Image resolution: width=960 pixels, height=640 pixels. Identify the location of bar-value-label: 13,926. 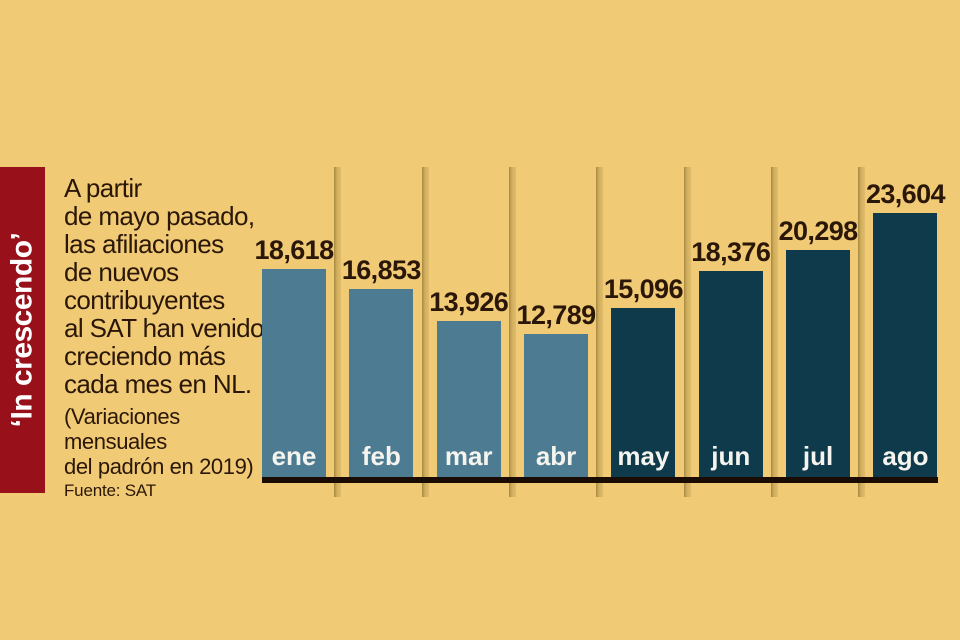
(469, 302).